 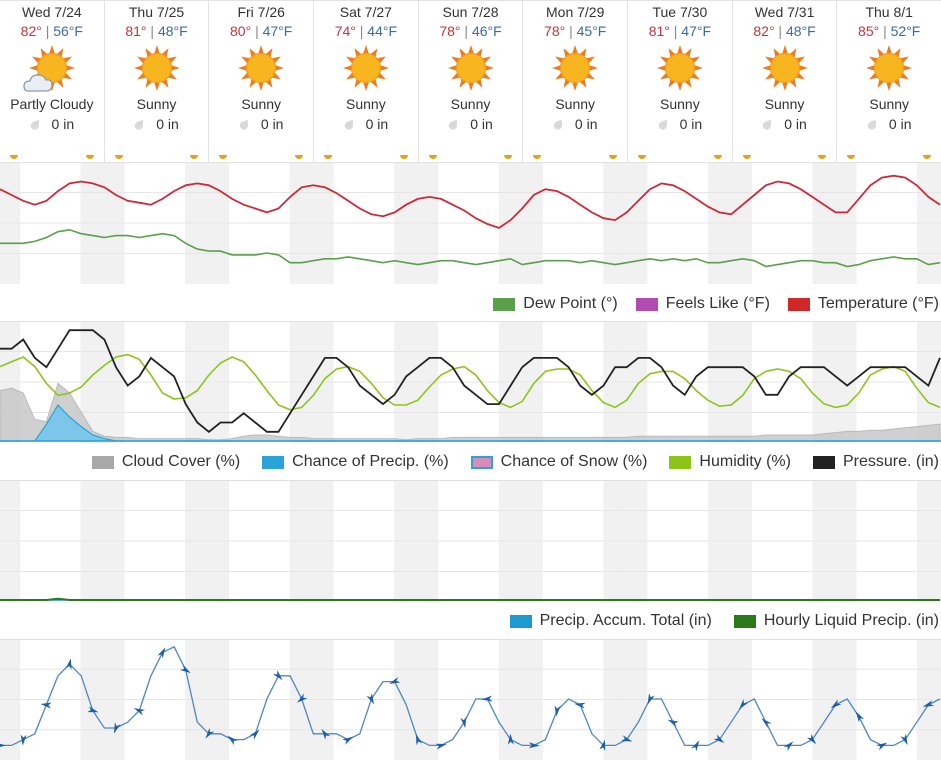 I want to click on humidity-line, so click(x=470, y=382).